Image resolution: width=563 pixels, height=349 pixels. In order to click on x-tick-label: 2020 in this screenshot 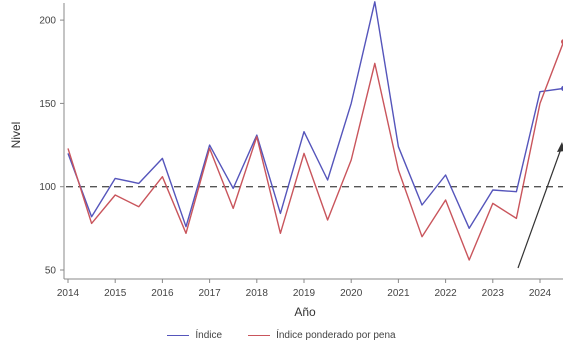, I will do `click(351, 293)`.